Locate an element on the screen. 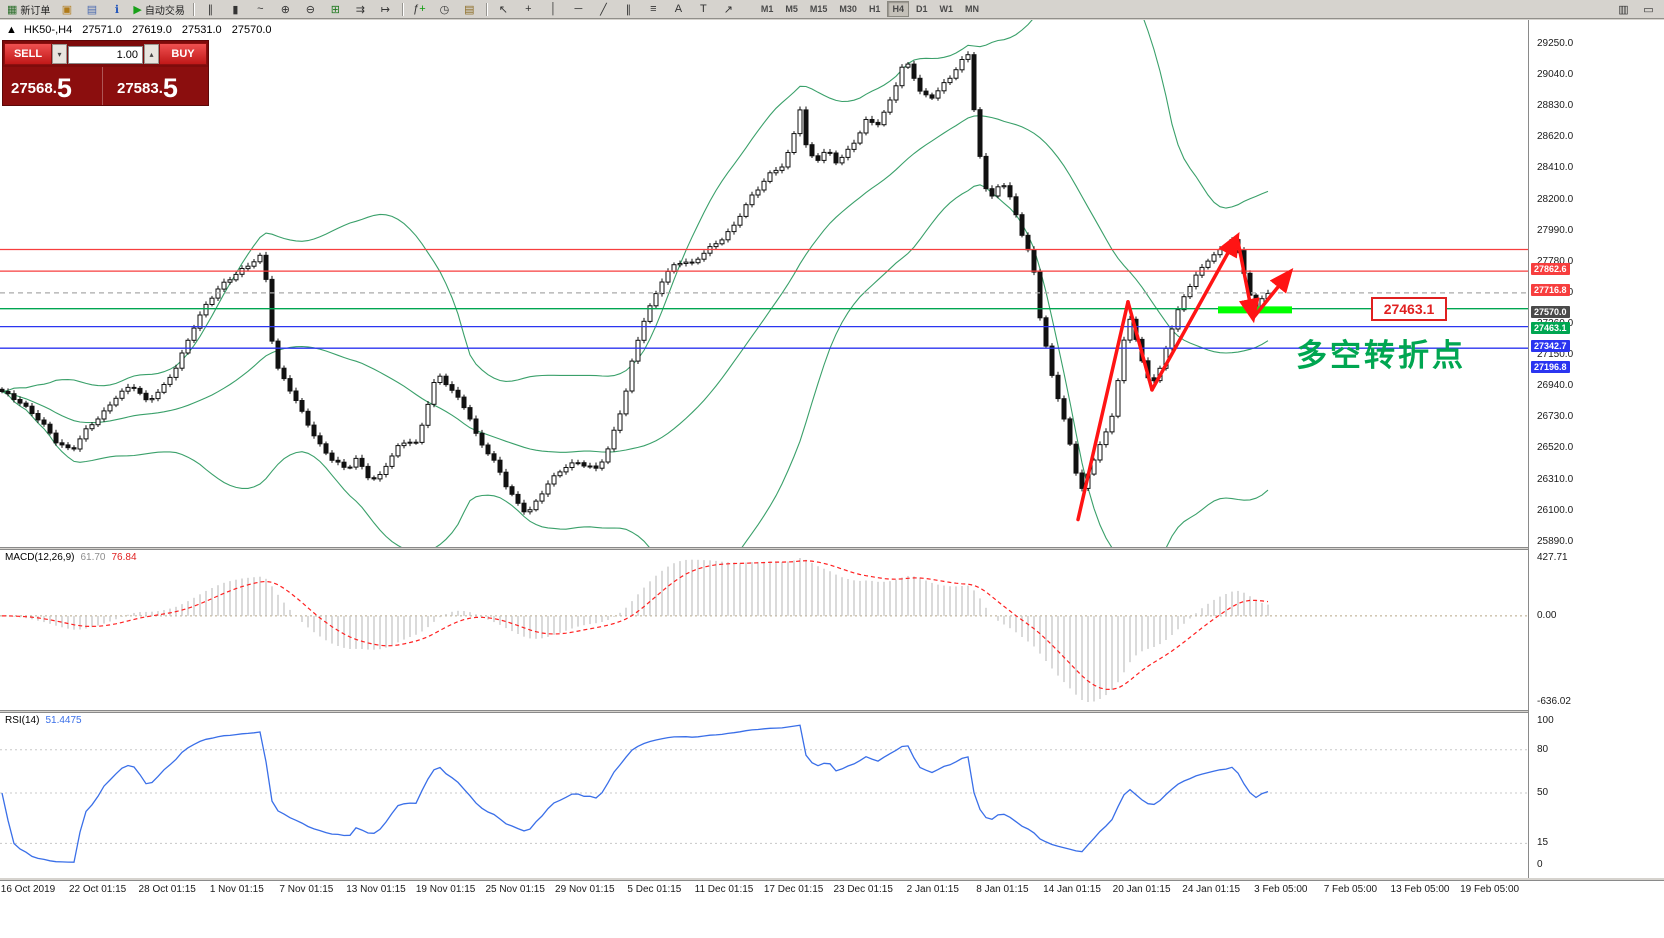  line-chart-icon: ~ is located at coordinates (260, 9).